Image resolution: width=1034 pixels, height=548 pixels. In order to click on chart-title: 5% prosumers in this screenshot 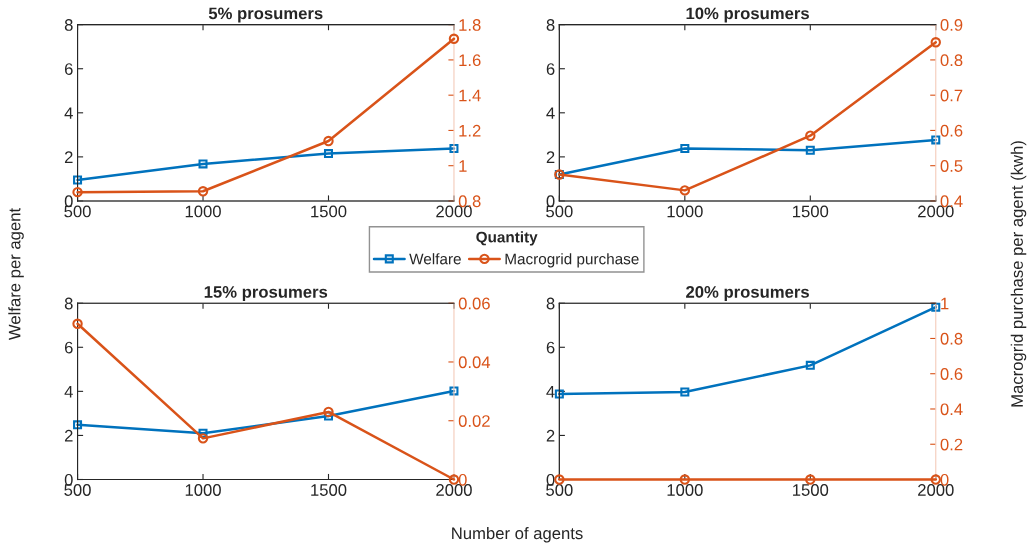, I will do `click(265, 15)`.